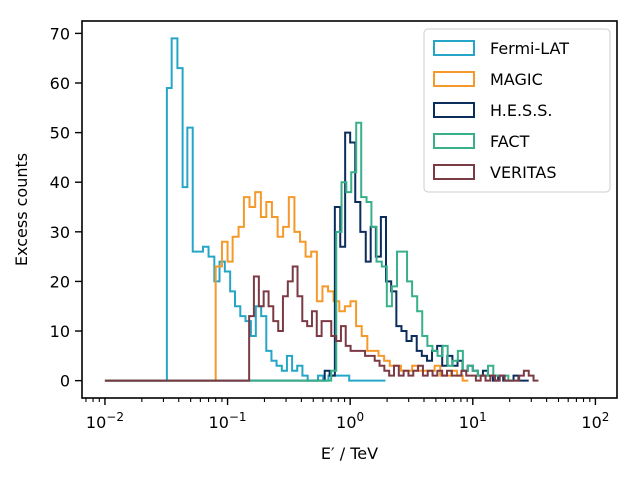  Describe the element at coordinates (595, 421) in the screenshot. I see `x-tick-label: 10²` at that location.